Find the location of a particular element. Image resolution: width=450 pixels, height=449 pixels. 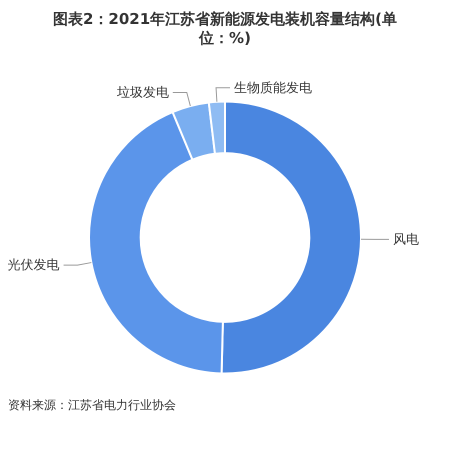

slice-label: 垃圾发电 is located at coordinates (142, 92).